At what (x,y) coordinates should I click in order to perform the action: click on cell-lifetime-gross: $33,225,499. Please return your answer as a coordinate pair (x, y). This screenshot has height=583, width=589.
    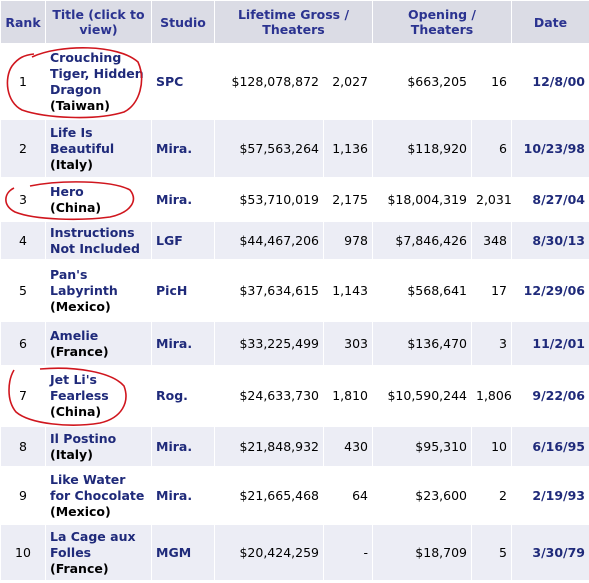
    Looking at the image, I should click on (269, 343).